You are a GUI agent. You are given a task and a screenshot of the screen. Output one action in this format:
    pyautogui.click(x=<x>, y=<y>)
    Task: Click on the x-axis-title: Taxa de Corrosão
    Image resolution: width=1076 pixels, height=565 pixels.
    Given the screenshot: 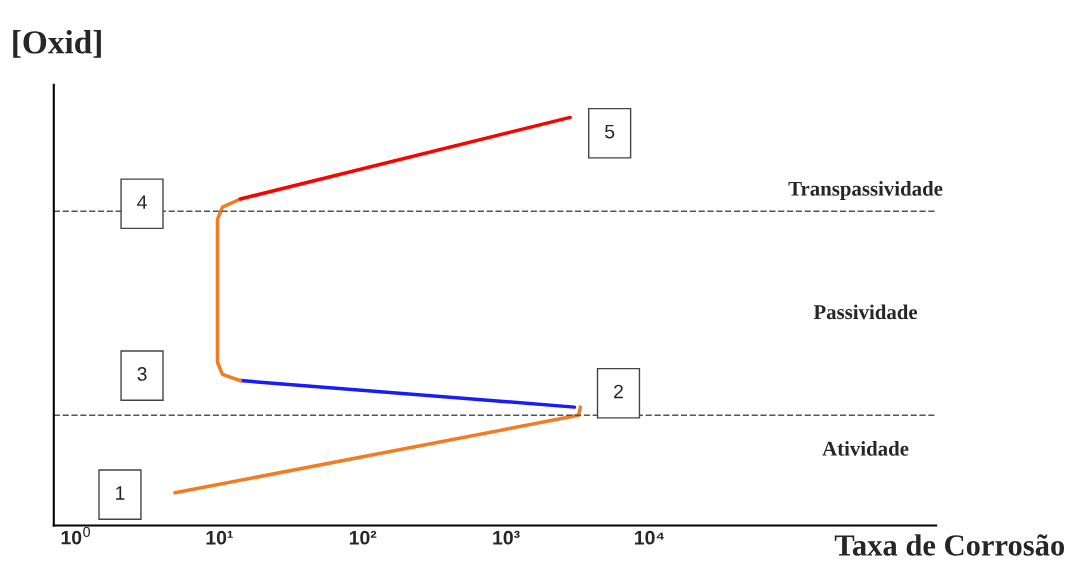 What is the action you would take?
    pyautogui.click(x=949, y=545)
    